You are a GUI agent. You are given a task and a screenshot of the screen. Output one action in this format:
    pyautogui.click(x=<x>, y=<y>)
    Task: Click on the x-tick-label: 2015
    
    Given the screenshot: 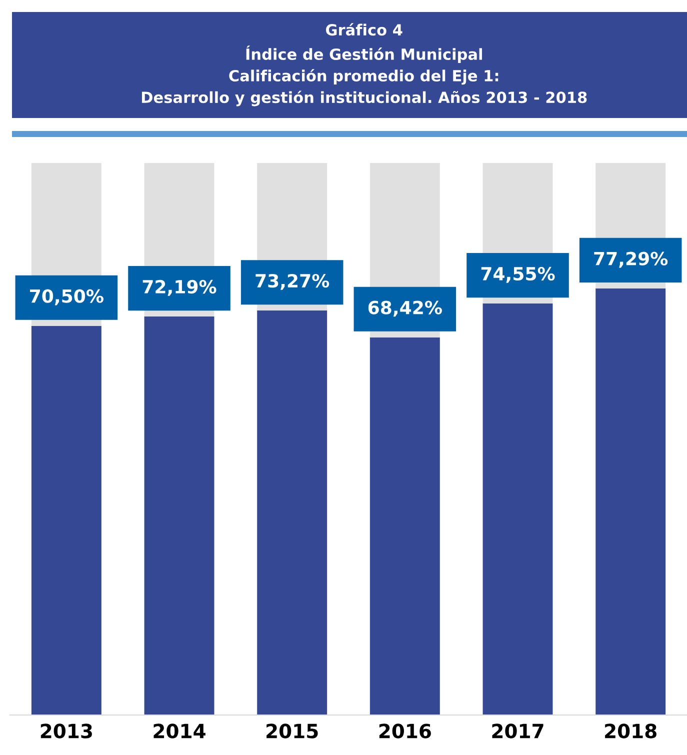 What is the action you would take?
    pyautogui.click(x=292, y=731)
    